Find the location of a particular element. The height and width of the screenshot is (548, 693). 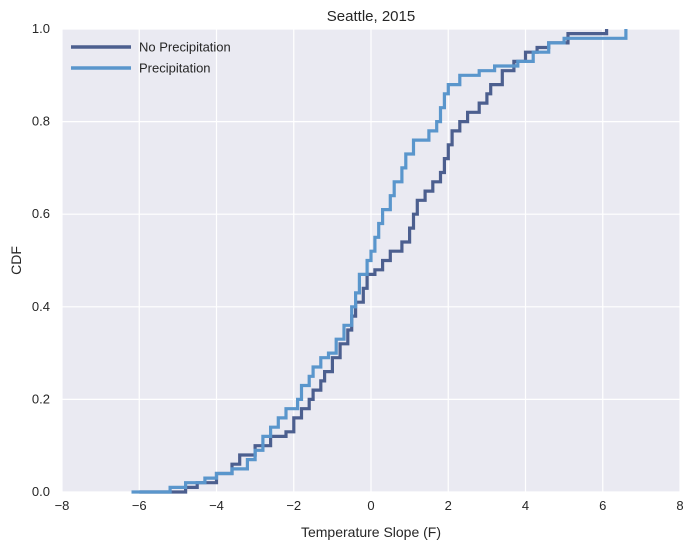

y-tick-label: 1.0 is located at coordinates (41, 28).